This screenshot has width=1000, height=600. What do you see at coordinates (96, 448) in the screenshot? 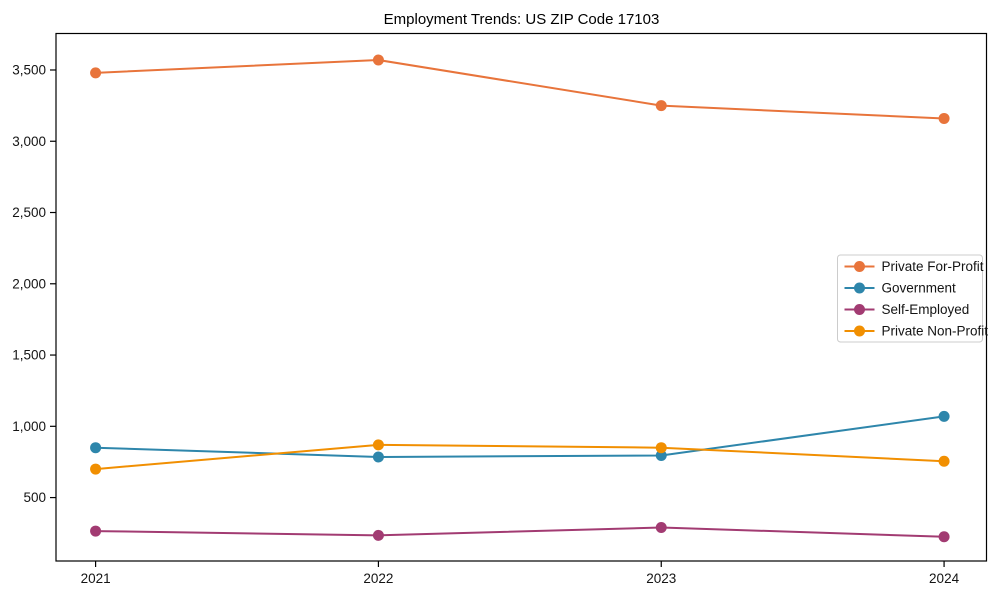
I see `data-point-government-2021` at bounding box center [96, 448].